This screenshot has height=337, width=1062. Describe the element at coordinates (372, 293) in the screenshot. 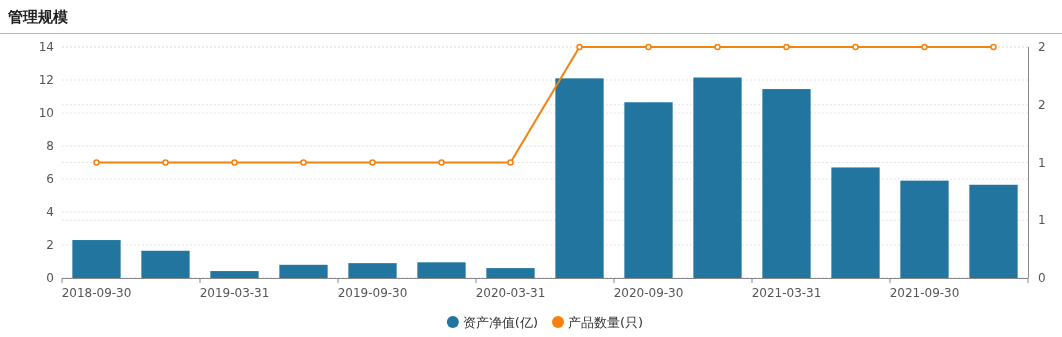

I see `x-tick-label: 2019-09-30` at that location.